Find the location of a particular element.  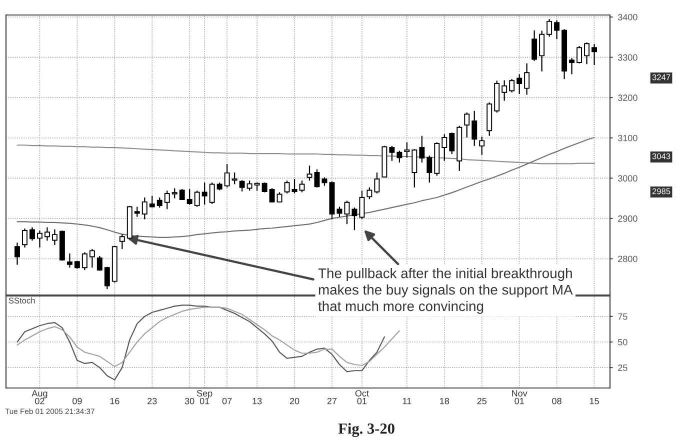

x-tick-label: 11 is located at coordinates (407, 401).